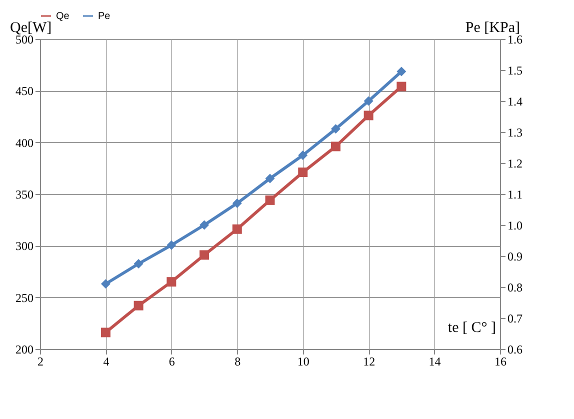  I want to click on x-tick-label: 2, so click(41, 361).